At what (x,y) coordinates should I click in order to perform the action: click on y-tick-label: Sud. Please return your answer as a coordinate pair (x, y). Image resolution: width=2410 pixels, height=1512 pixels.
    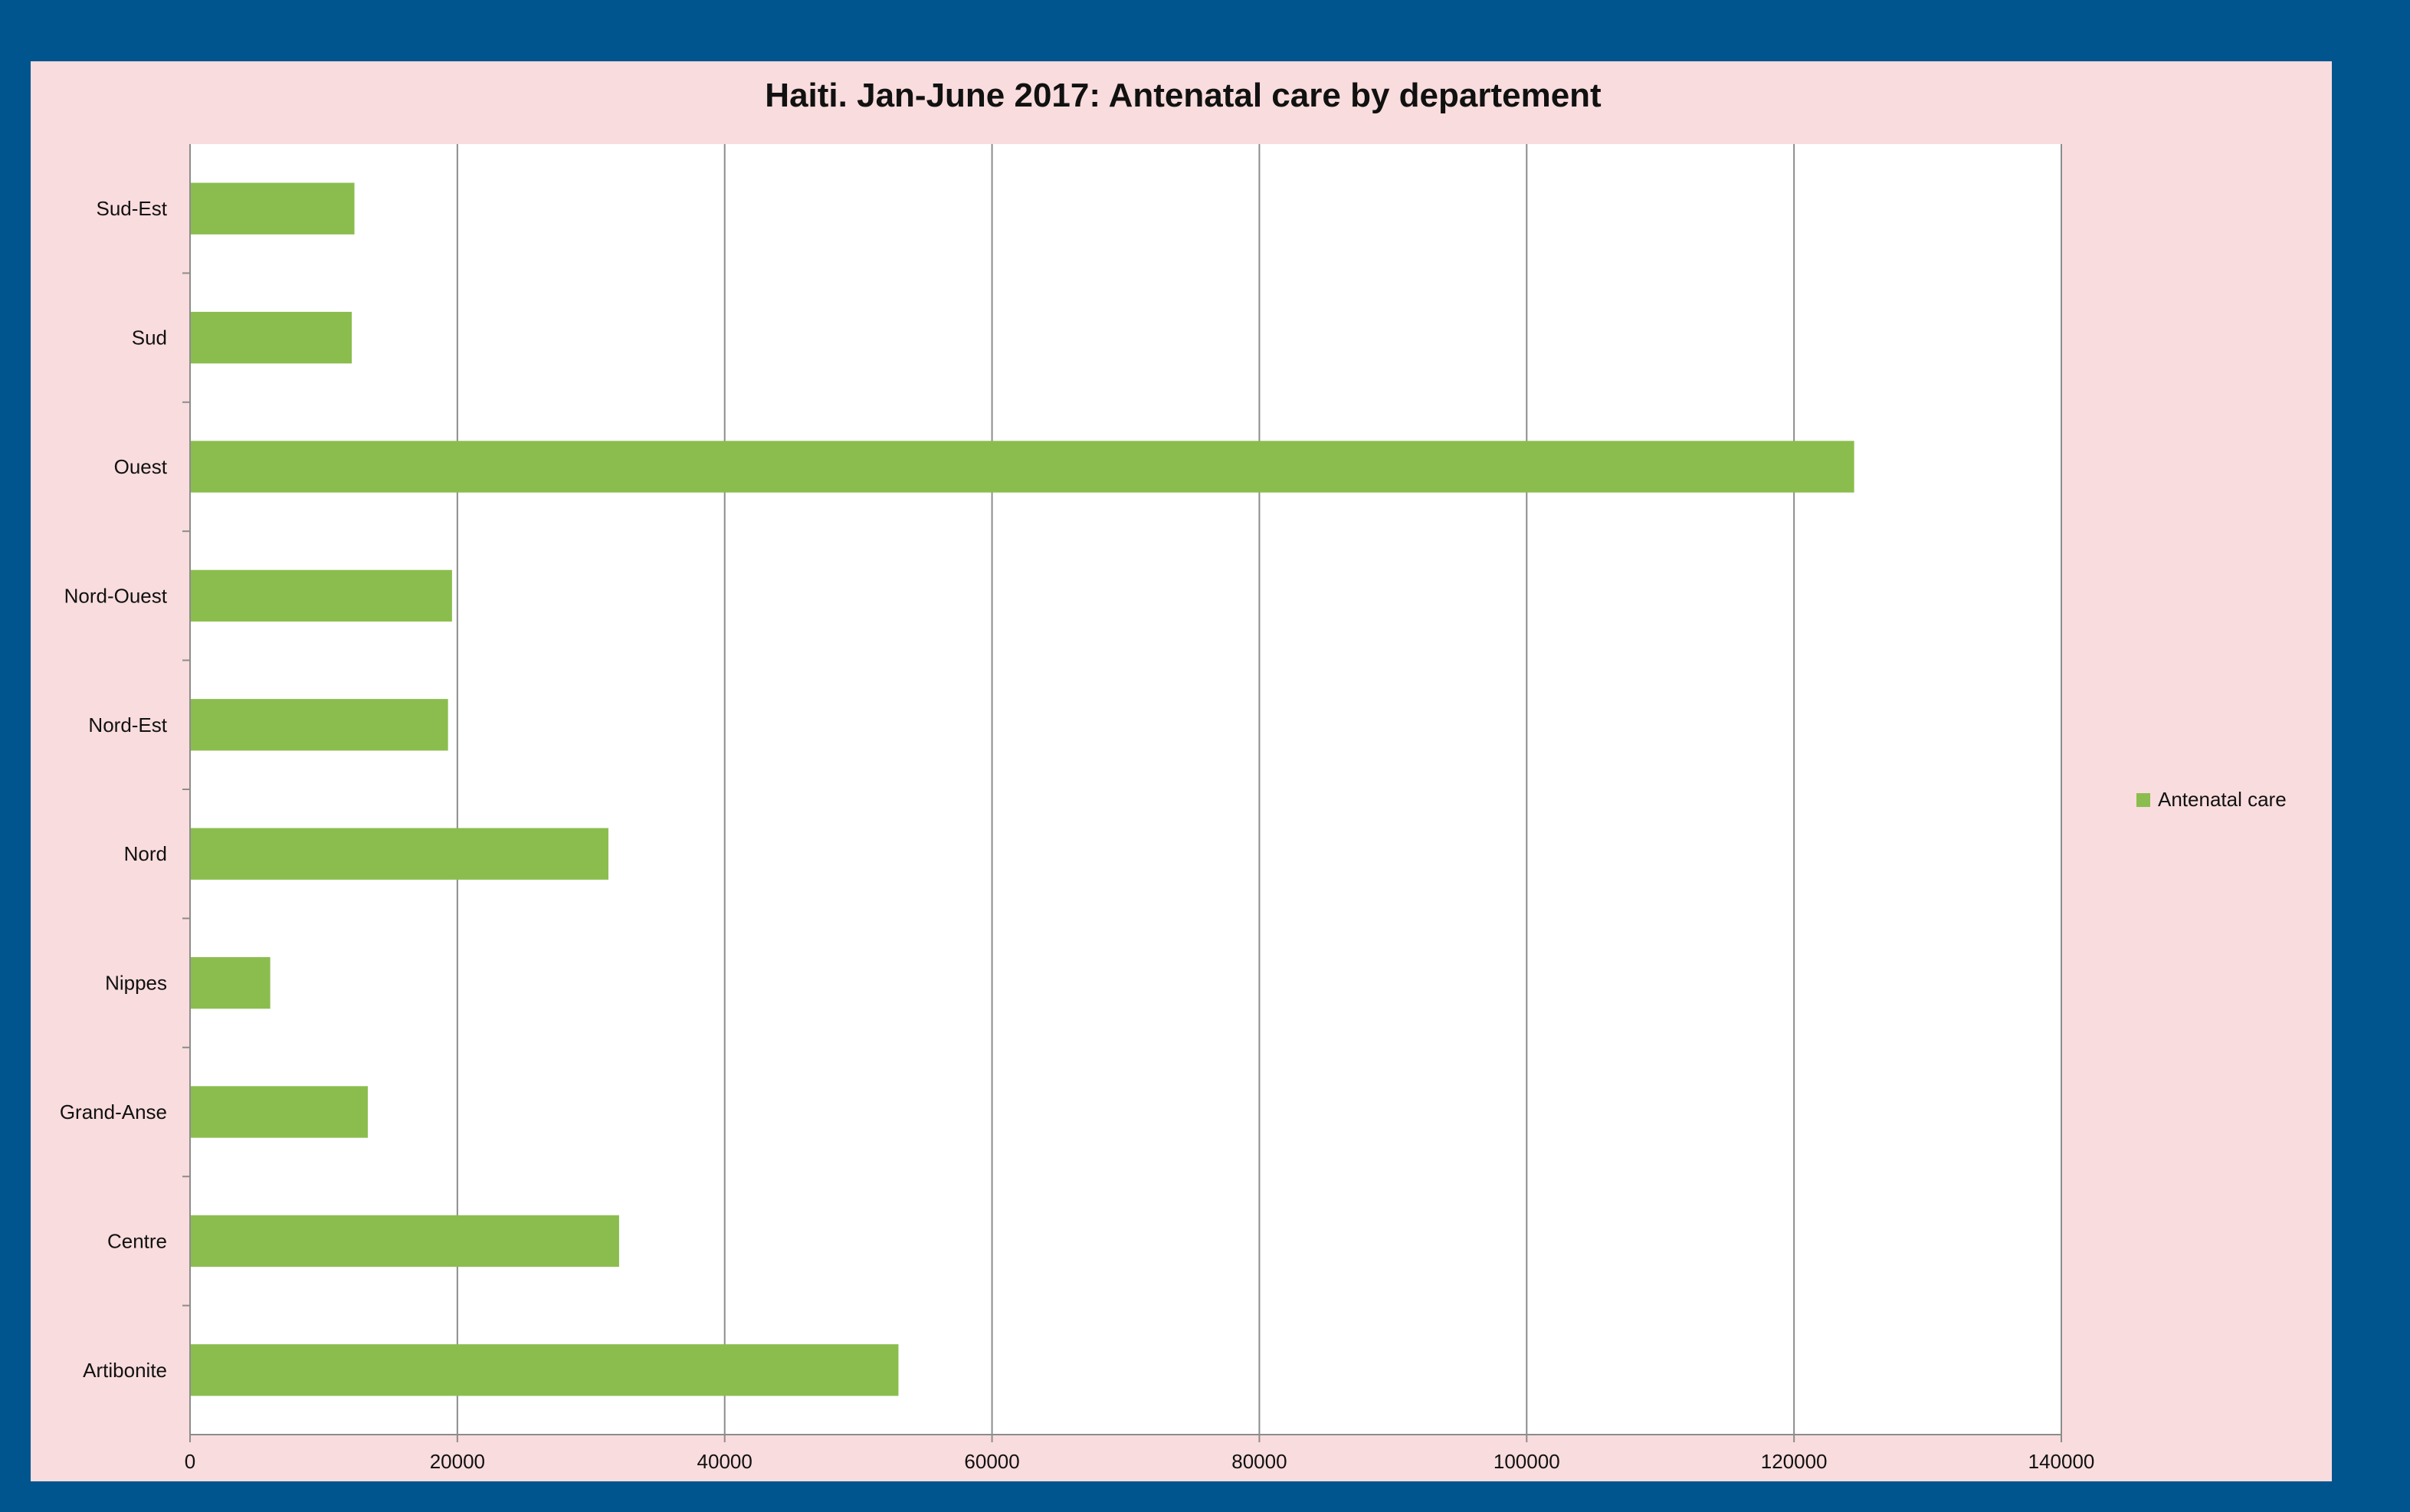
    Looking at the image, I should click on (149, 337).